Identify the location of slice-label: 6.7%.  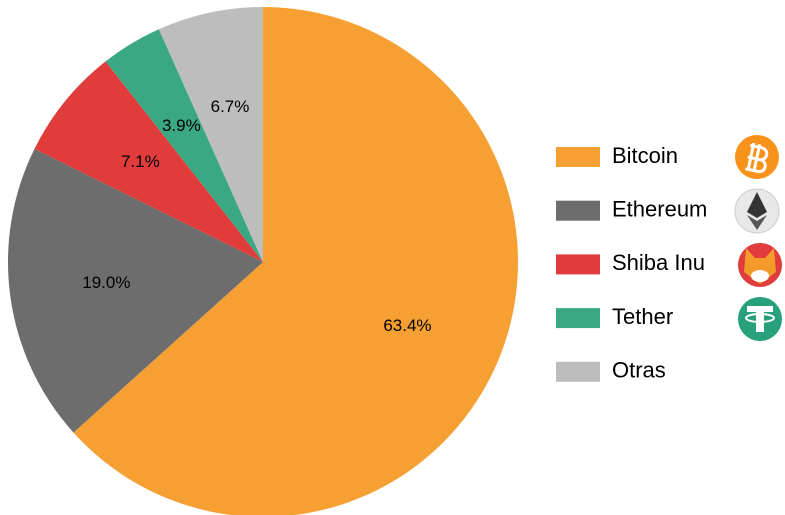
(230, 106).